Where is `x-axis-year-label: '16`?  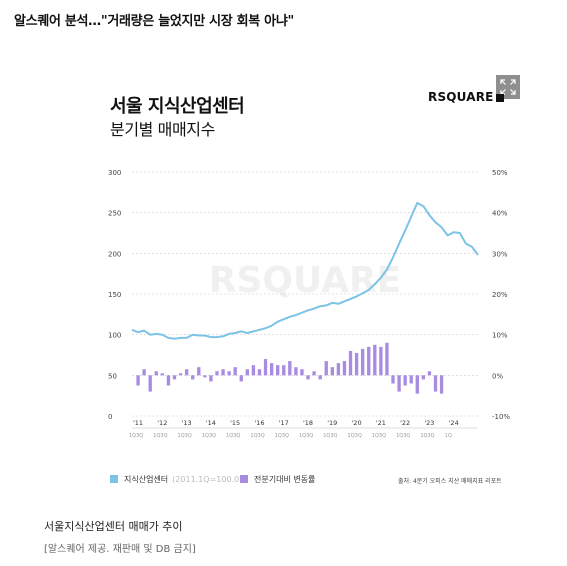
x-axis-year-label: '16 is located at coordinates (259, 423).